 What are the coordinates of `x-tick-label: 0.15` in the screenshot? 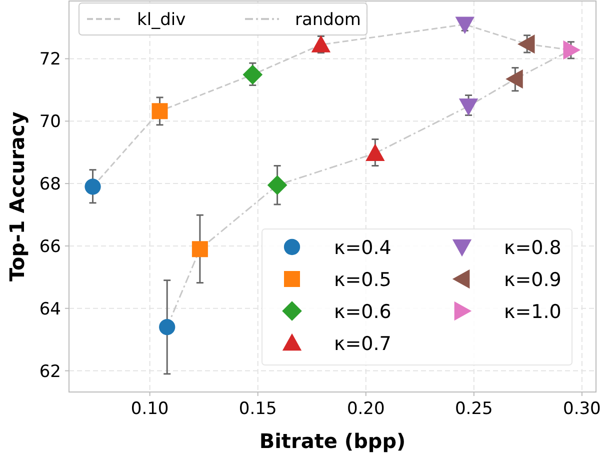 It's located at (257, 409).